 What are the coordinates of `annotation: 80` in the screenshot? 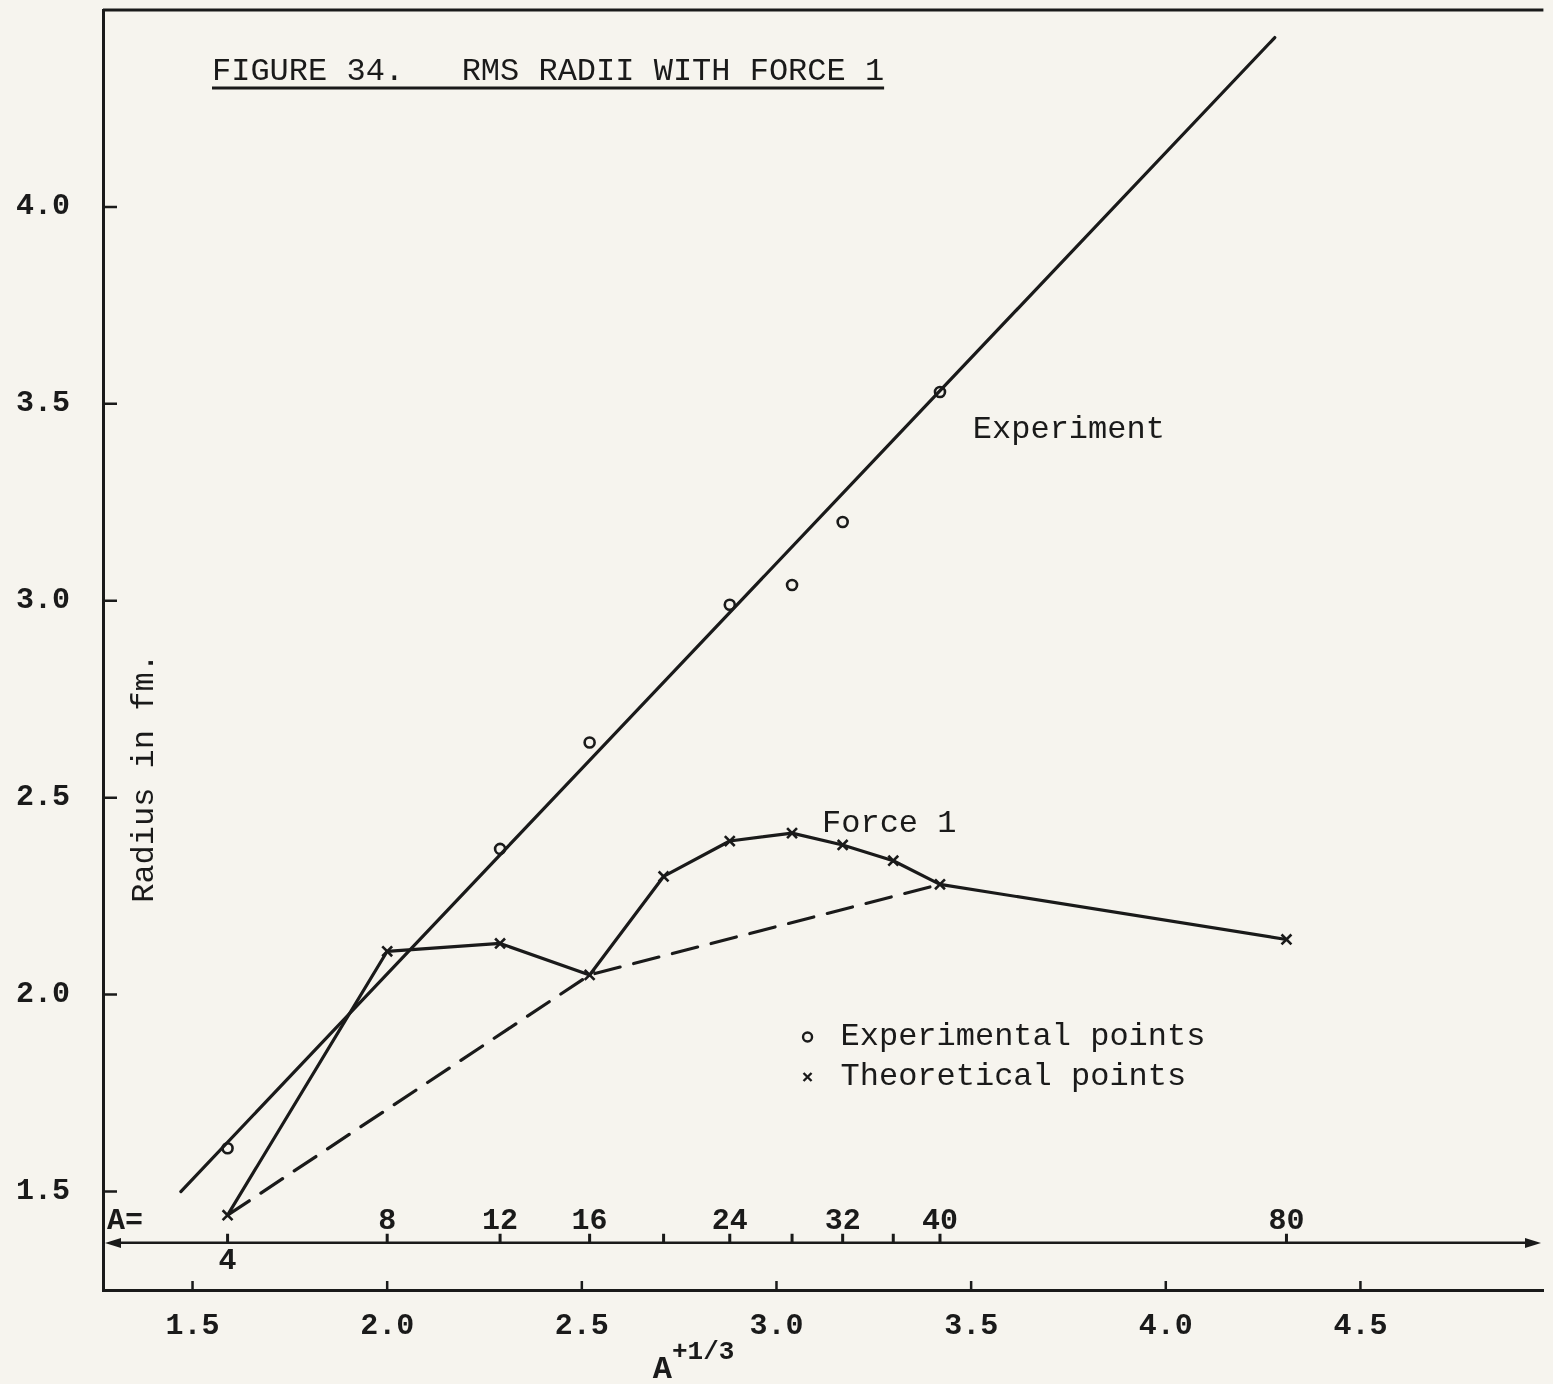 It's located at (1286, 1220).